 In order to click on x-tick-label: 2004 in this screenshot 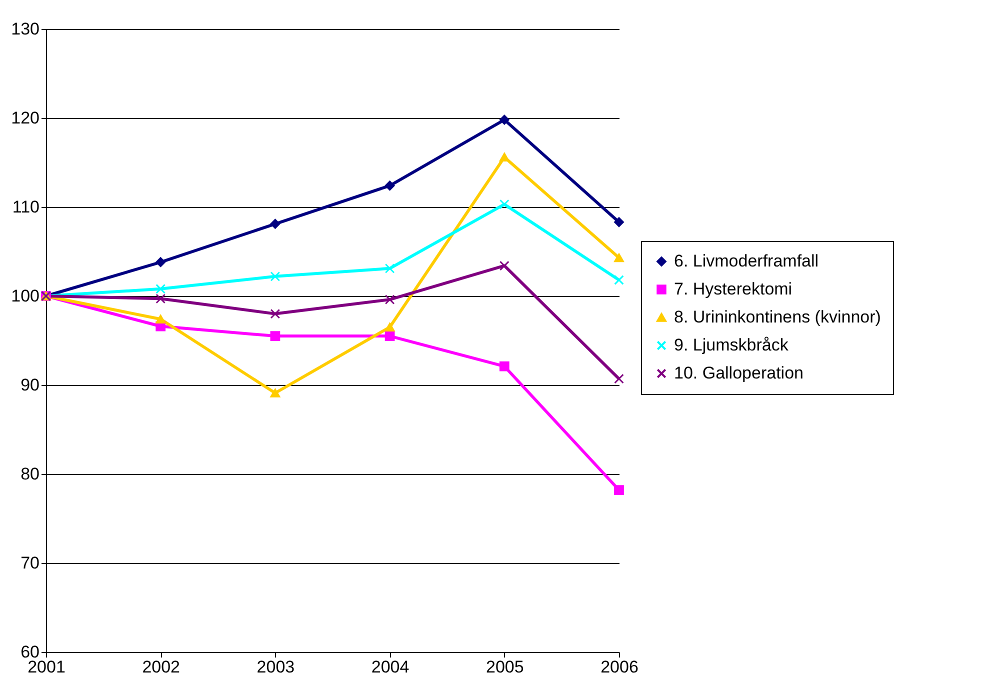, I will do `click(390, 667)`.